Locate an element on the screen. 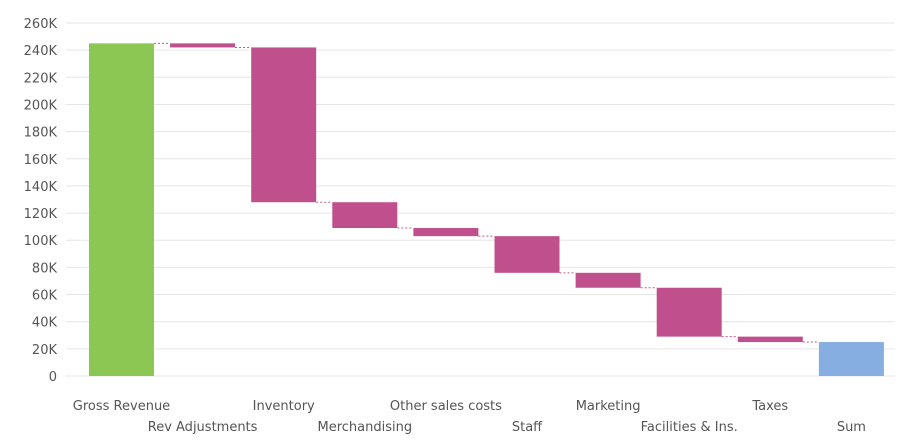  x-category-label: Staff is located at coordinates (527, 427).